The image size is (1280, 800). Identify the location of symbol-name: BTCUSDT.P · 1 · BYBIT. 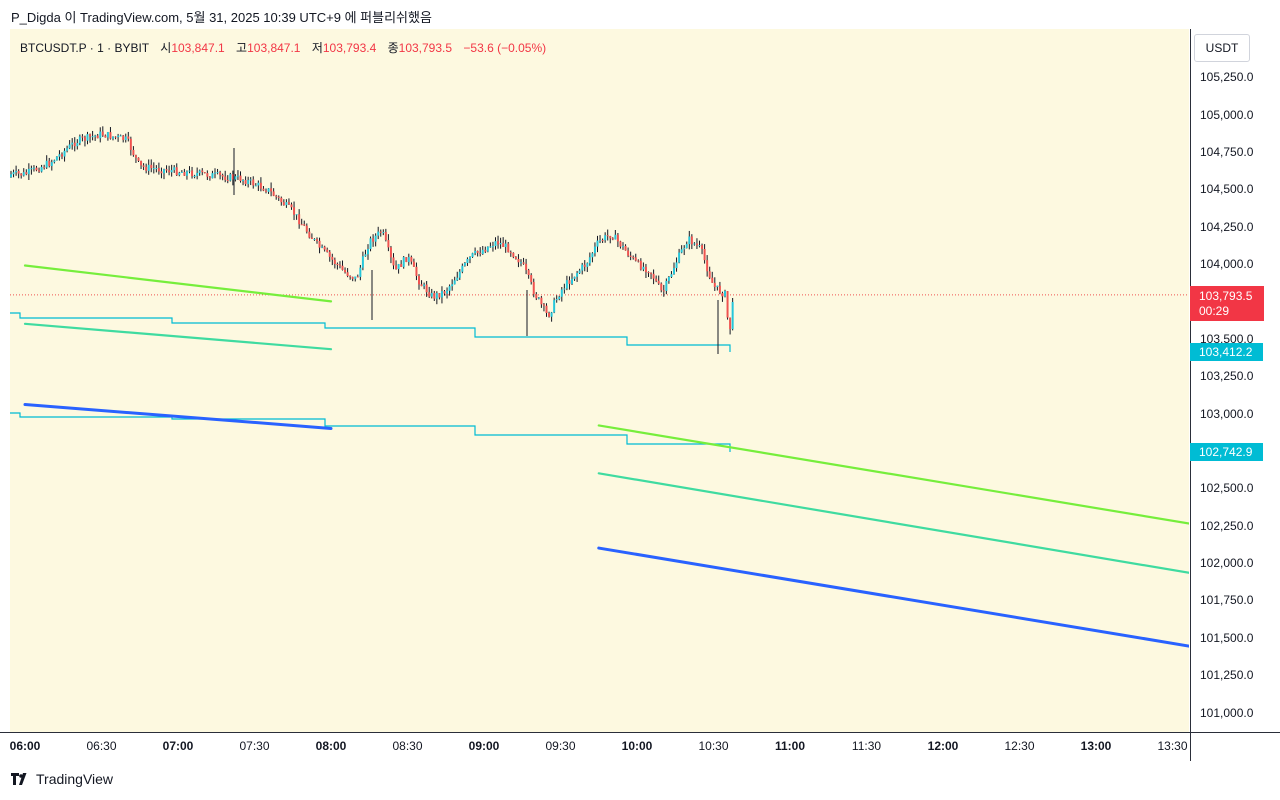
(84, 48).